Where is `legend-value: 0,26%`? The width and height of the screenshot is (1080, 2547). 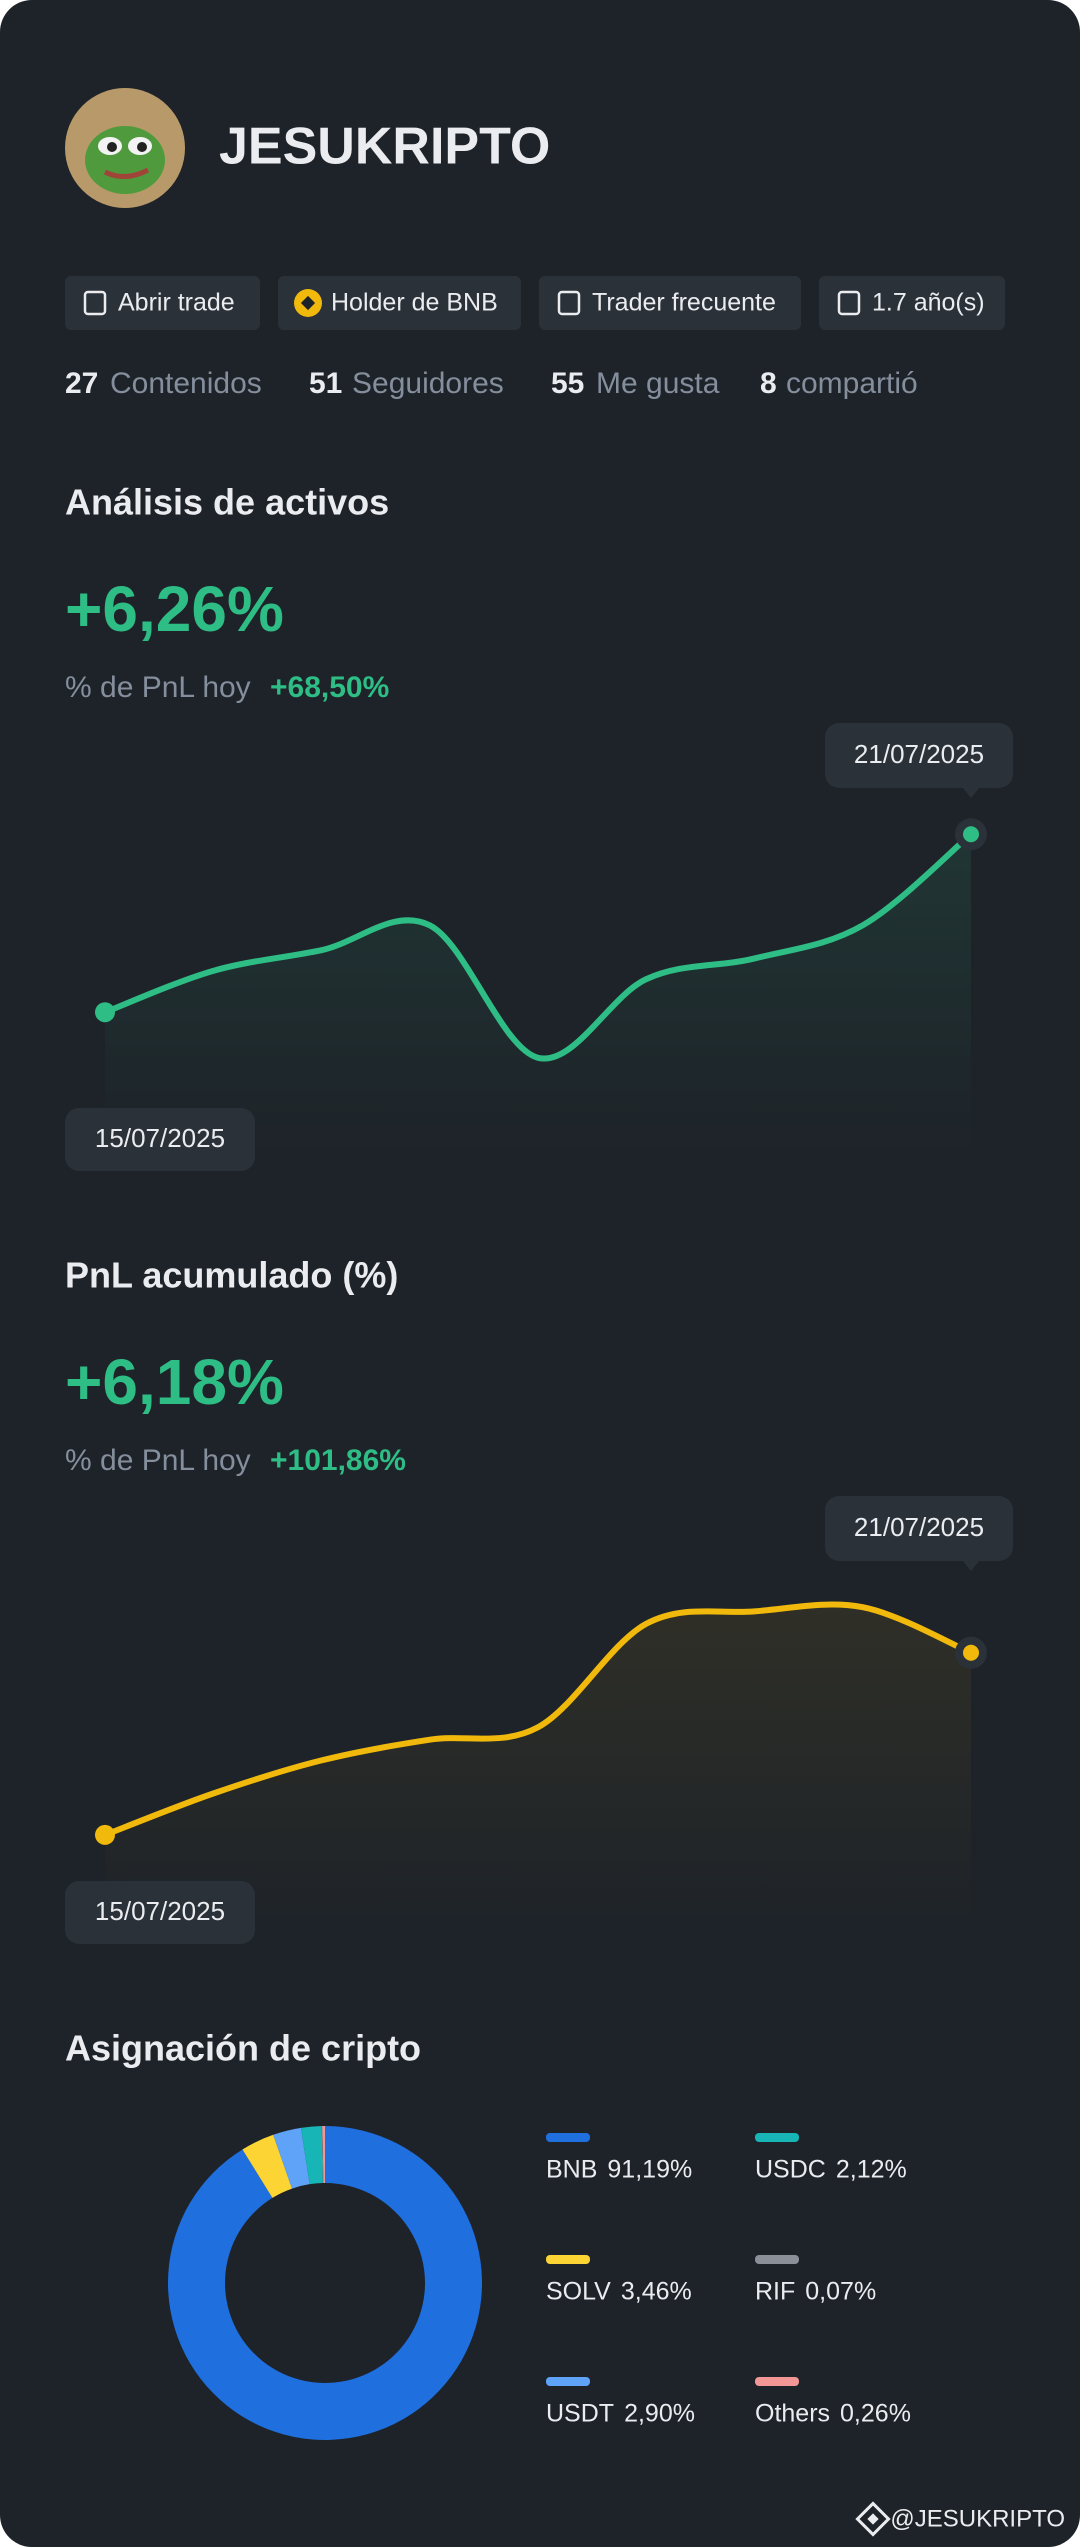
legend-value: 0,26% is located at coordinates (875, 2414).